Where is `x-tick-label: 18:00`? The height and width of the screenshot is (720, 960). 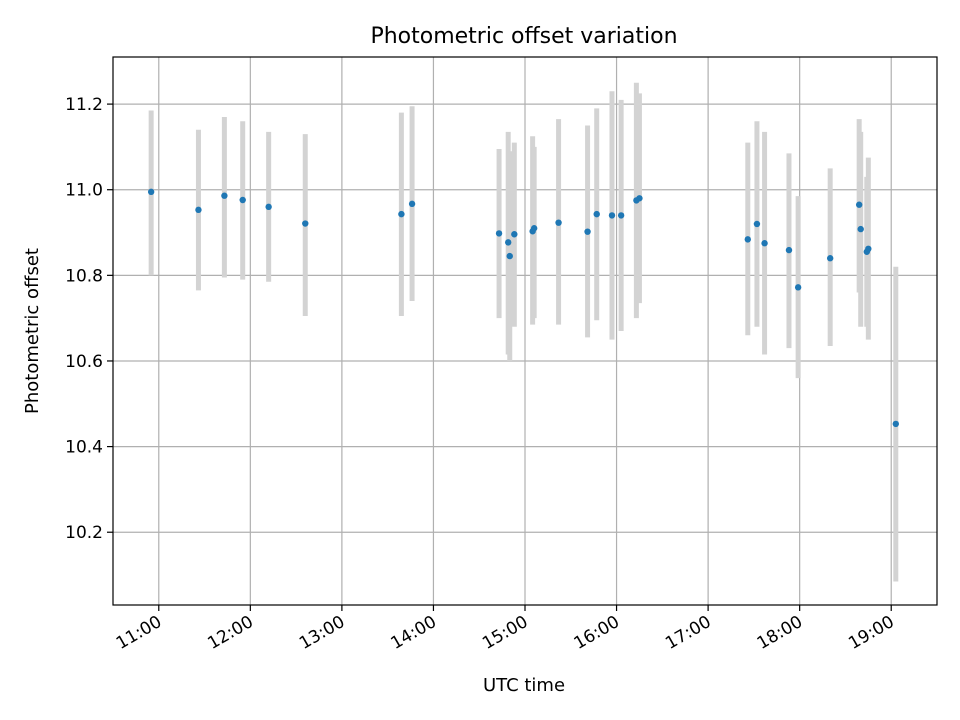 x-tick-label: 18:00 is located at coordinates (780, 633).